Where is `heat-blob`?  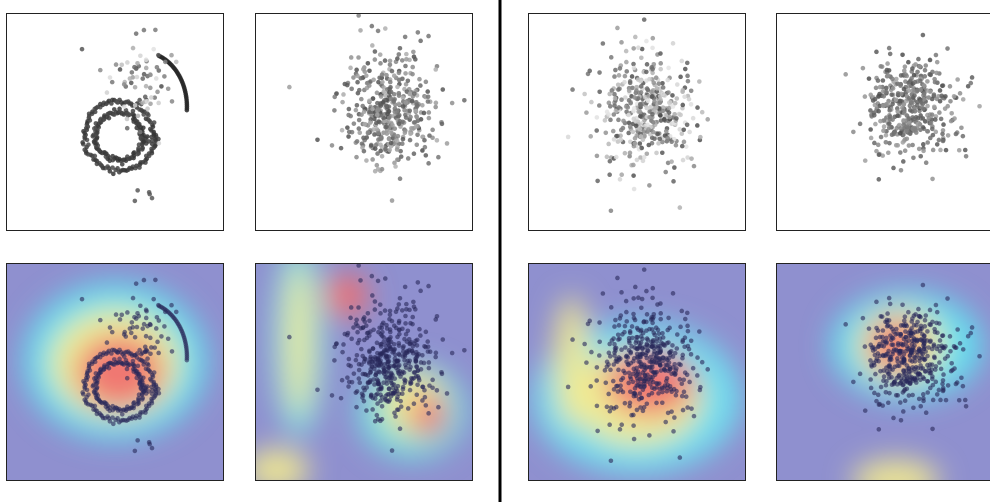 heat-blob is located at coordinates (298, 339).